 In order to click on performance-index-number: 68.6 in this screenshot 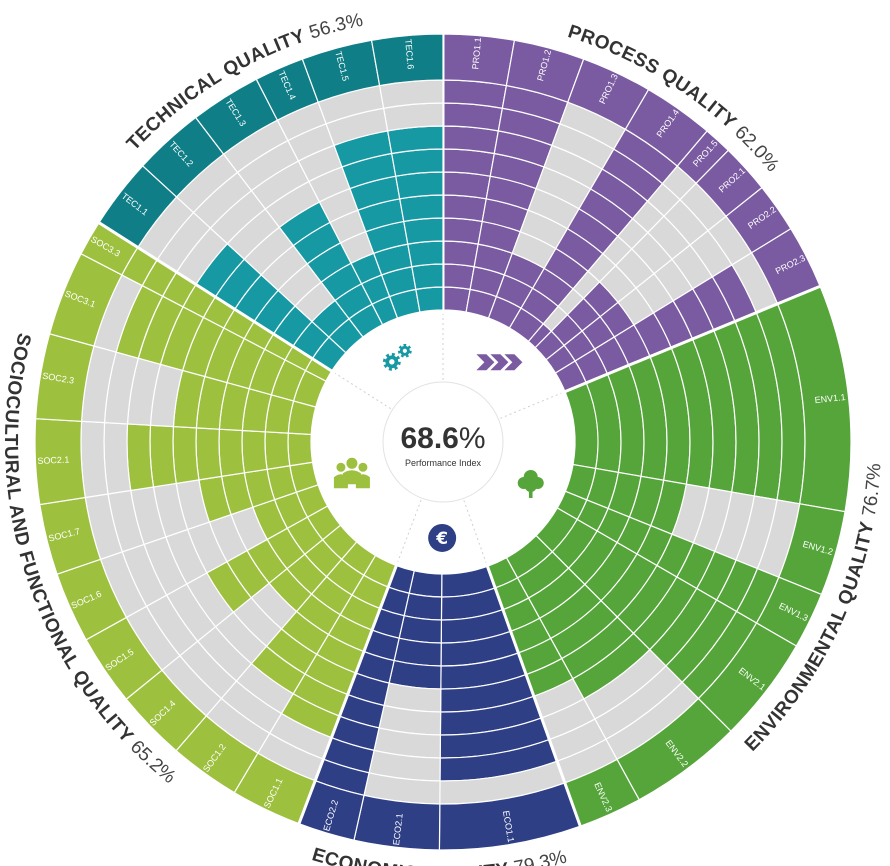, I will do `click(429, 438)`.